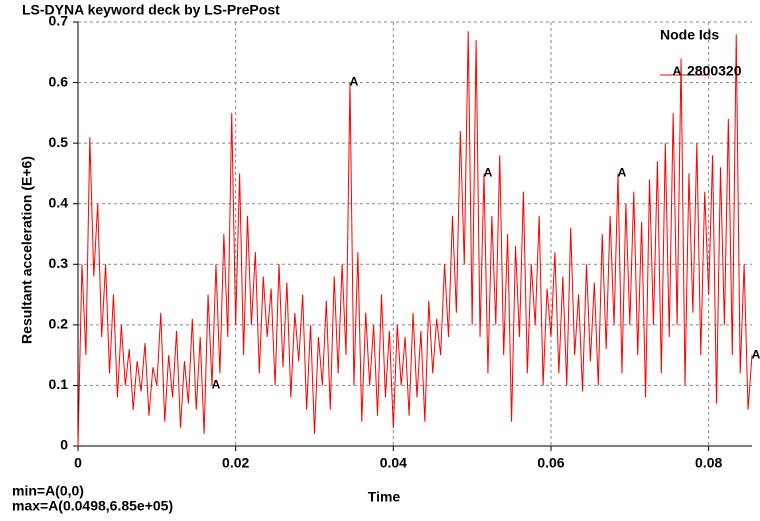 This screenshot has width=760, height=521. Describe the element at coordinates (677, 71) in the screenshot. I see `legend-marker: A` at that location.